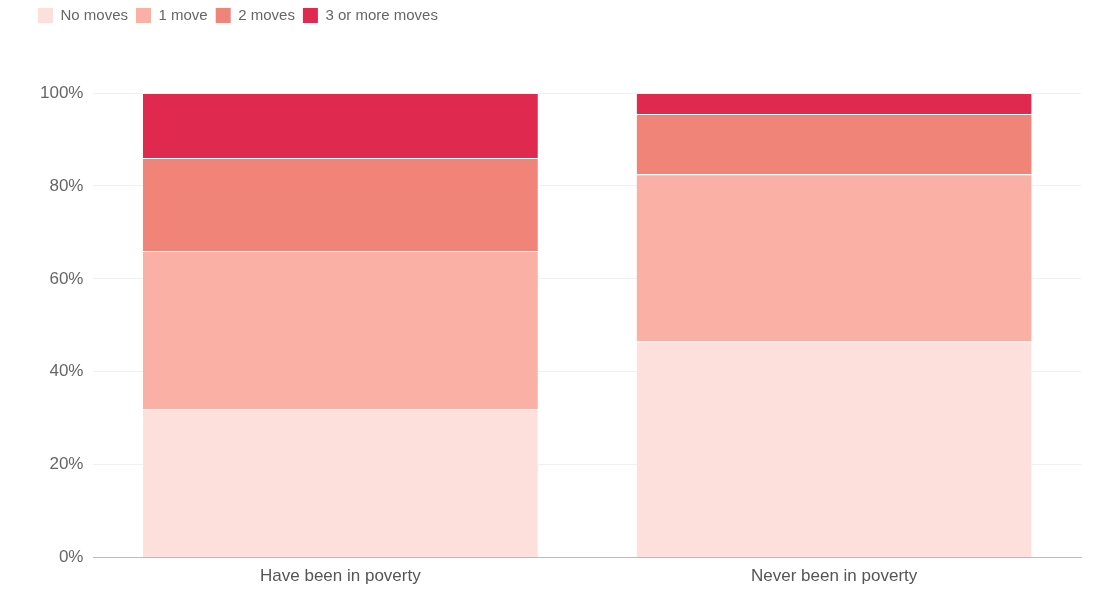  What do you see at coordinates (66, 185) in the screenshot?
I see `y-tick-label: 80%` at bounding box center [66, 185].